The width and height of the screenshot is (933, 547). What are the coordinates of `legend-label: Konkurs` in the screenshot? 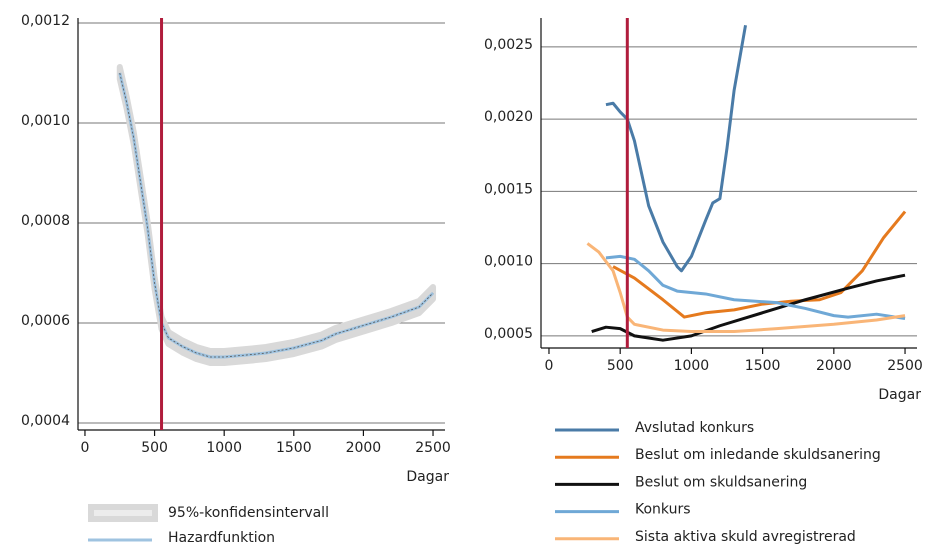 It's located at (663, 510).